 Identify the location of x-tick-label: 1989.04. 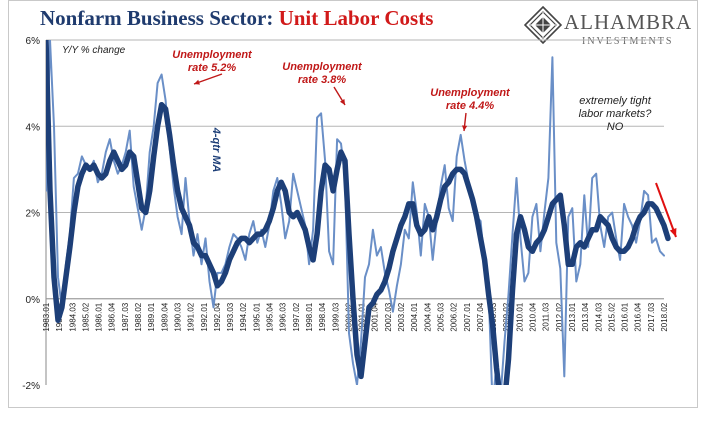
(164, 316).